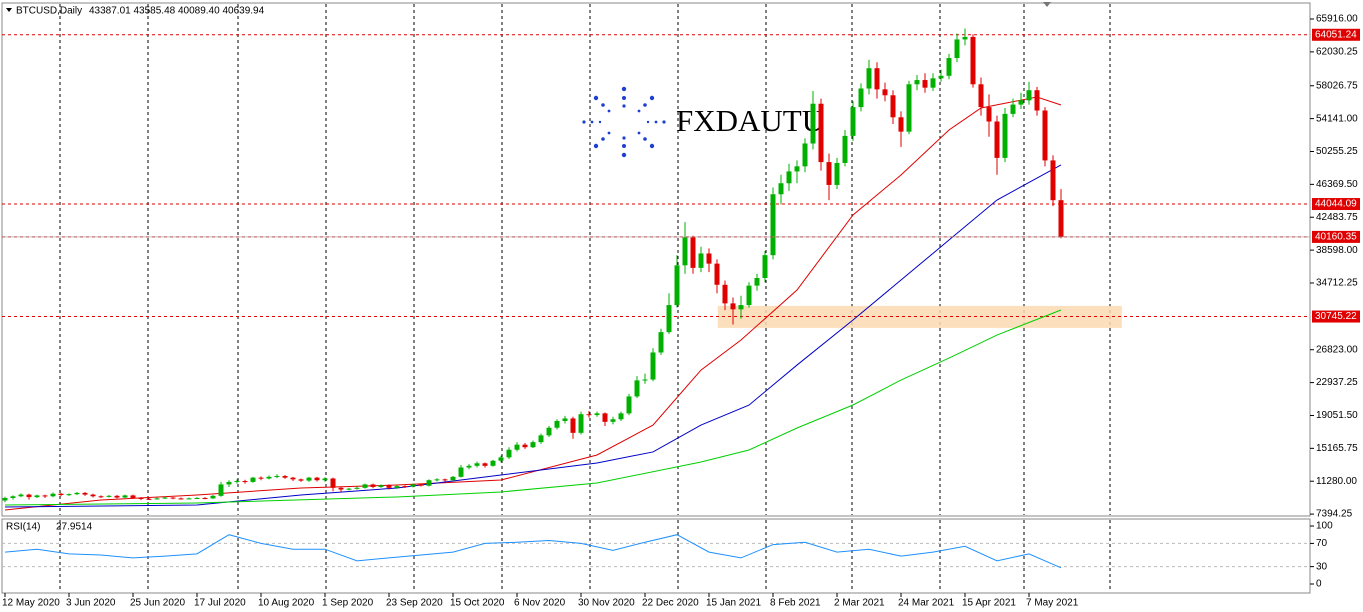 The image size is (1363, 612). Describe the element at coordinates (1337, 415) in the screenshot. I see `y-tick-label: 19051.50` at that location.